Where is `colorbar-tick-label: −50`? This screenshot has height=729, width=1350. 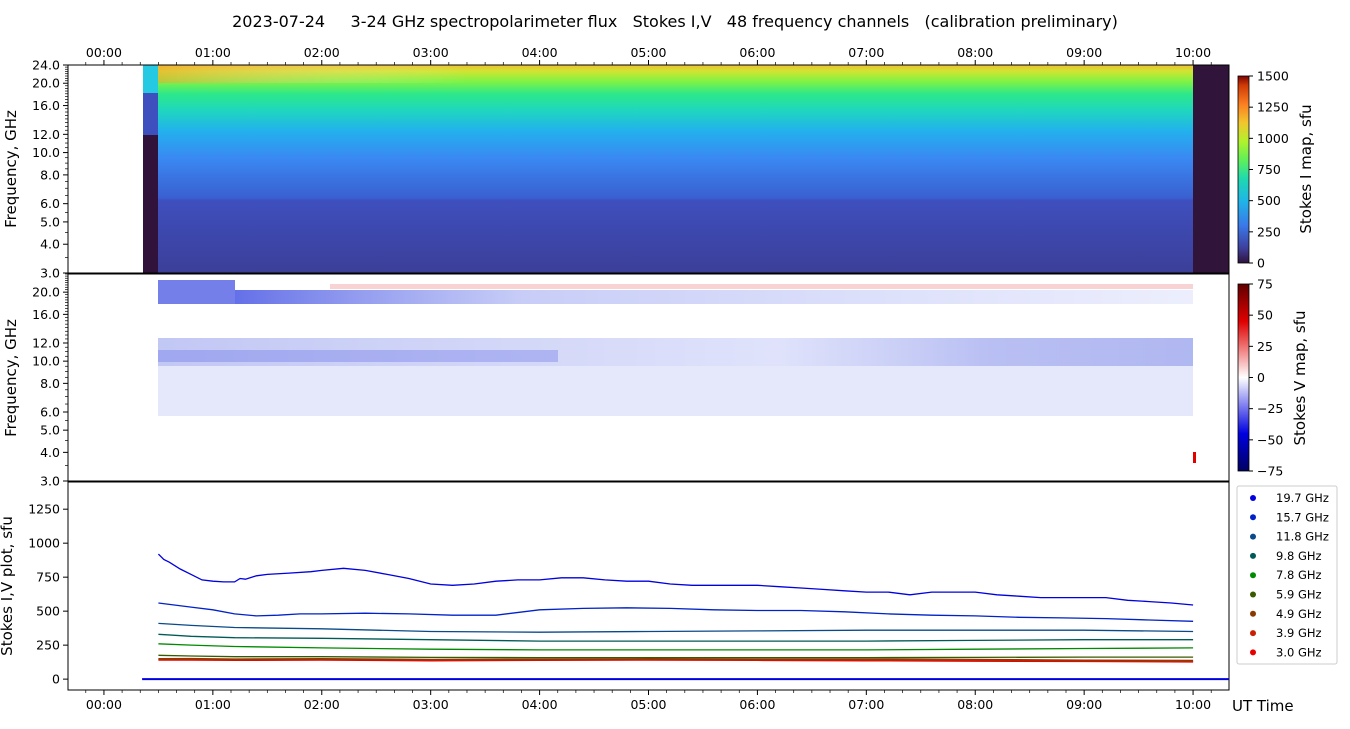
colorbar-tick-label: −50 is located at coordinates (1270, 439).